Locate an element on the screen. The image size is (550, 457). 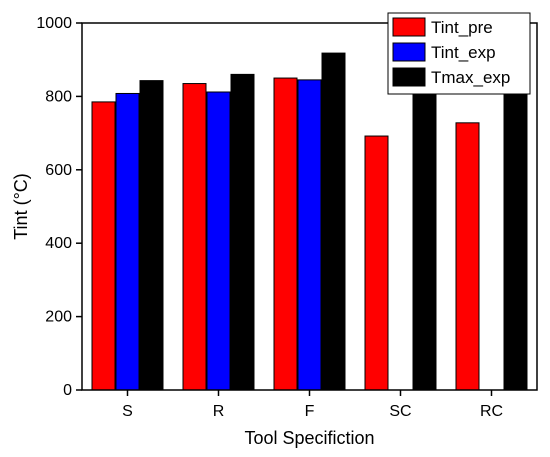
x-tick-label: SC is located at coordinates (400, 411).